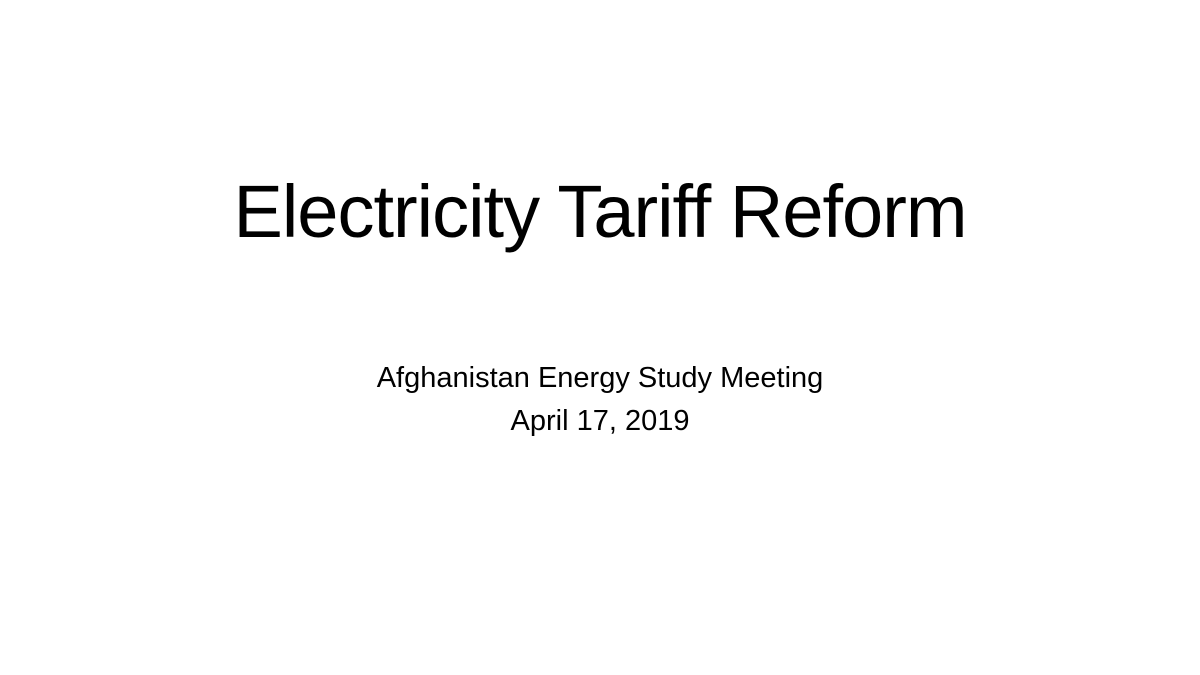 This screenshot has height=675, width=1200. I want to click on slide-title: Electricity Tariff Reform, so click(600, 211).